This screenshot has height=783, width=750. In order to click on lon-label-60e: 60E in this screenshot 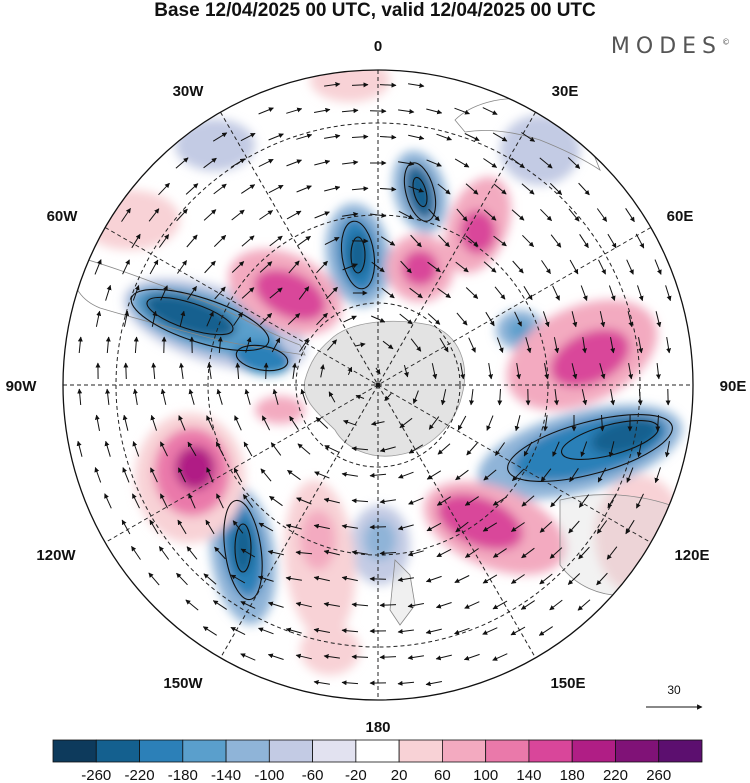, I will do `click(680, 216)`.